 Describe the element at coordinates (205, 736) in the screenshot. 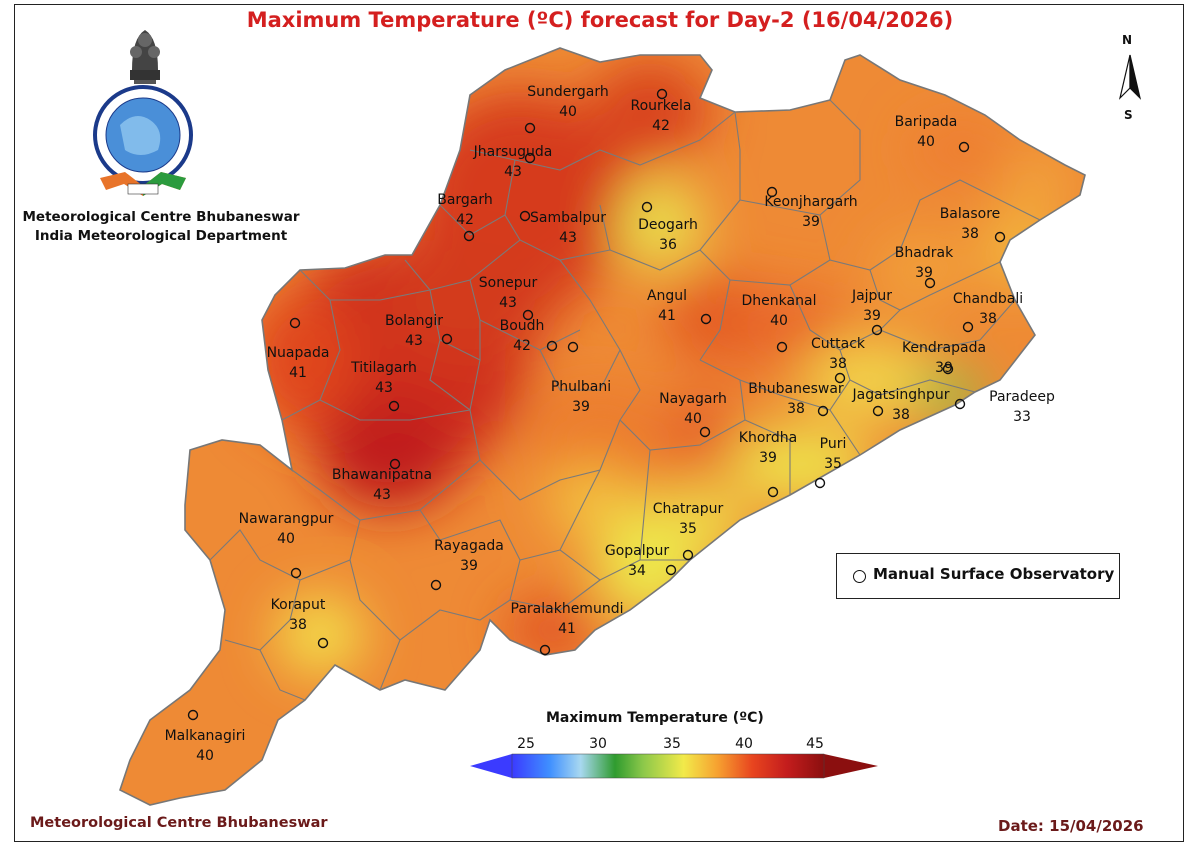

I see `station-name: Malkanagiri` at that location.